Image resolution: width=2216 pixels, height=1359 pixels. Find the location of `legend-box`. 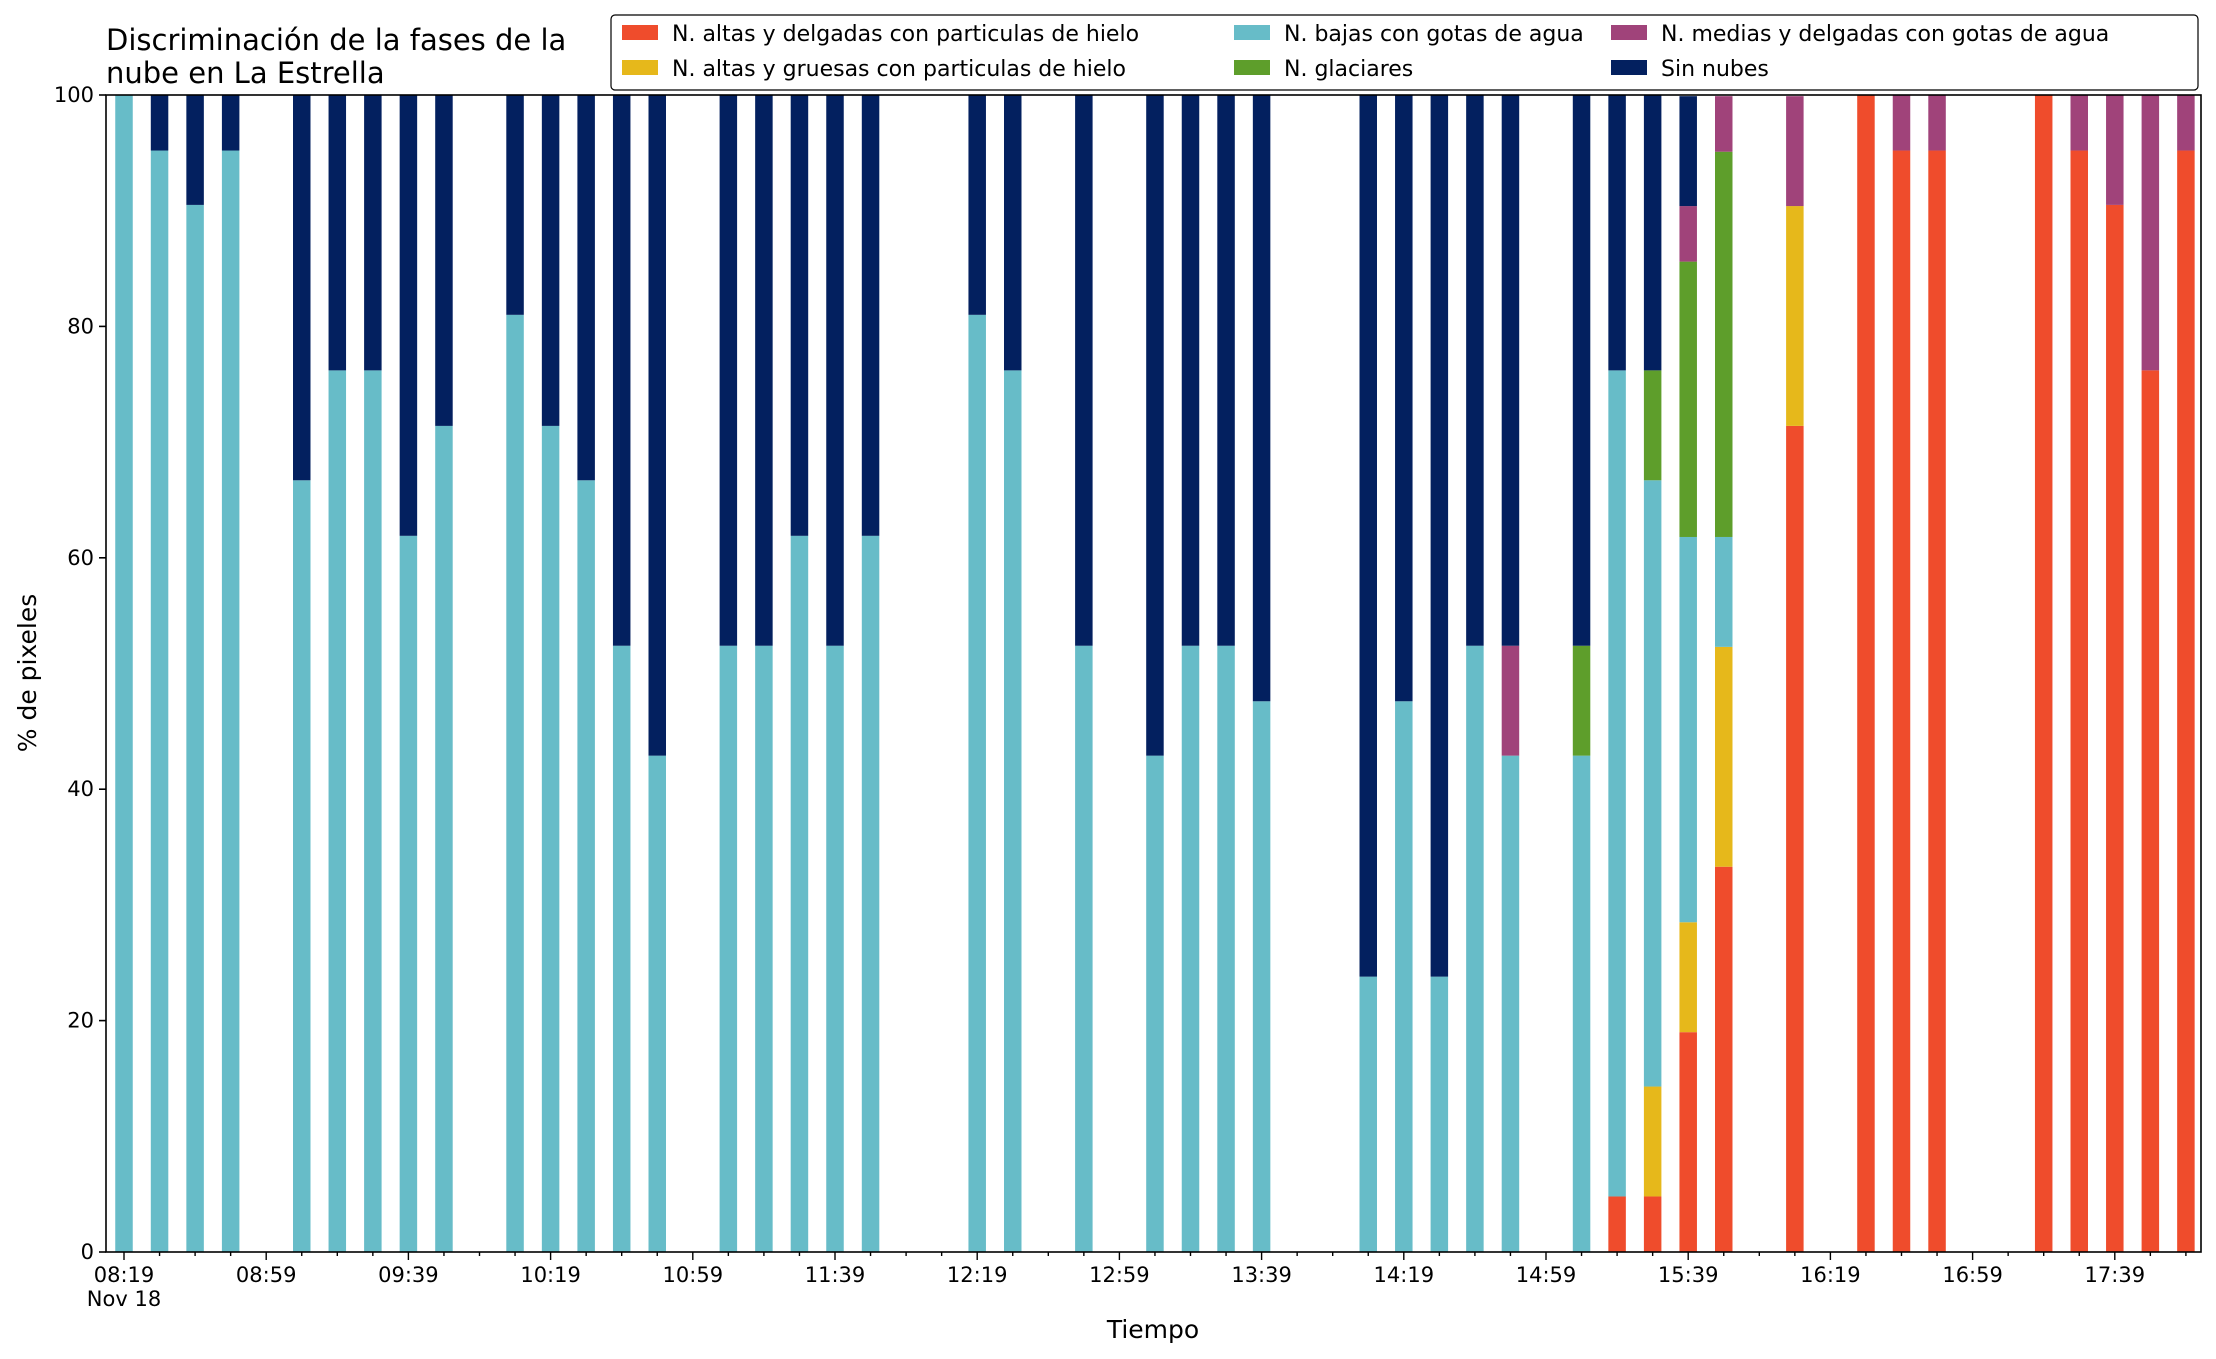

legend-box is located at coordinates (1404, 52).